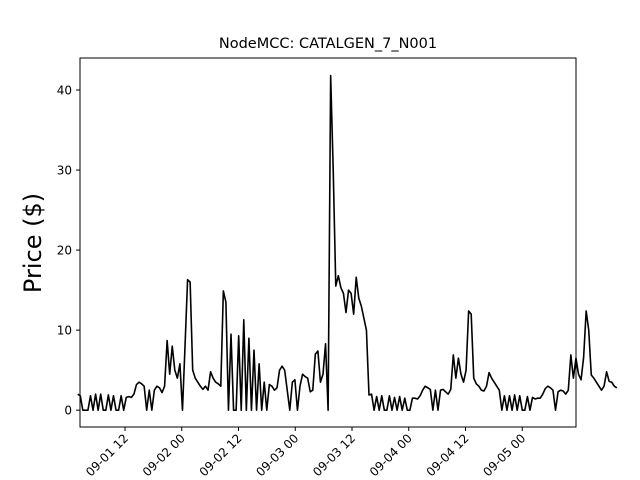 This screenshot has height=480, width=640. What do you see at coordinates (68, 411) in the screenshot?
I see `y-tick-label: 0` at bounding box center [68, 411].